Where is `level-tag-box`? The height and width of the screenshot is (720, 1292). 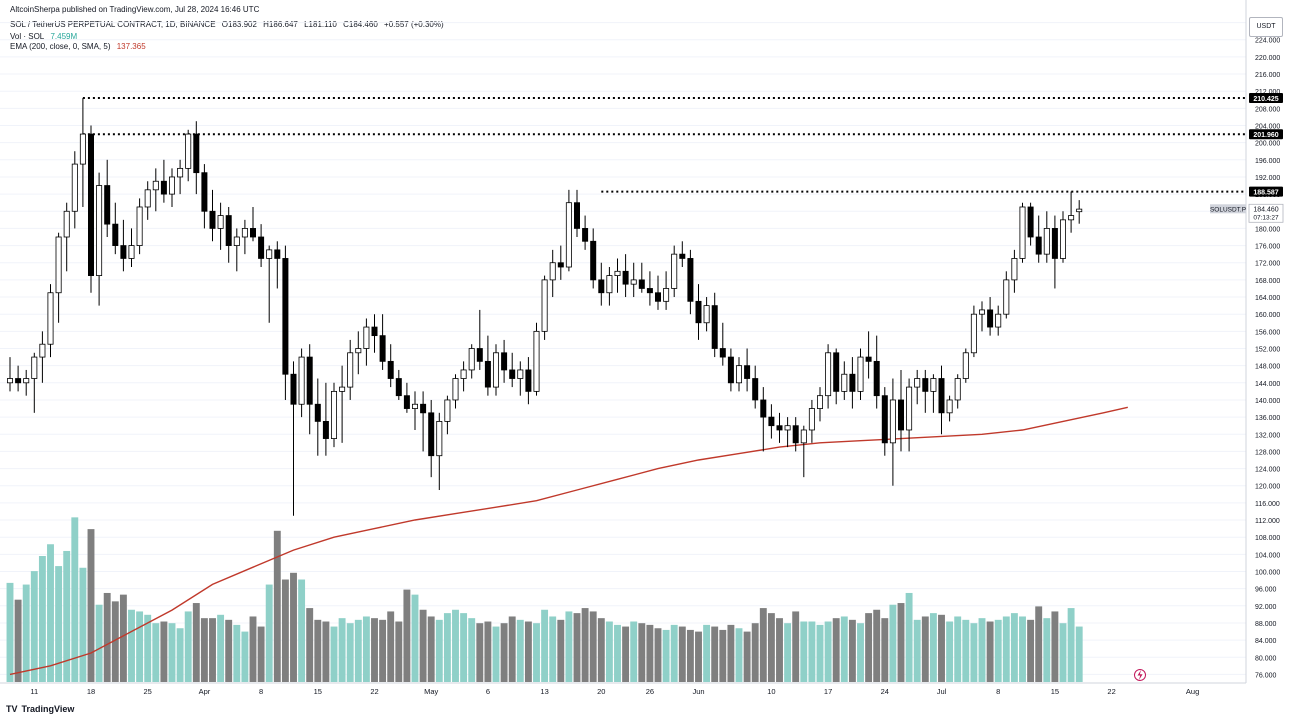
level-tag-box is located at coordinates (1266, 134).